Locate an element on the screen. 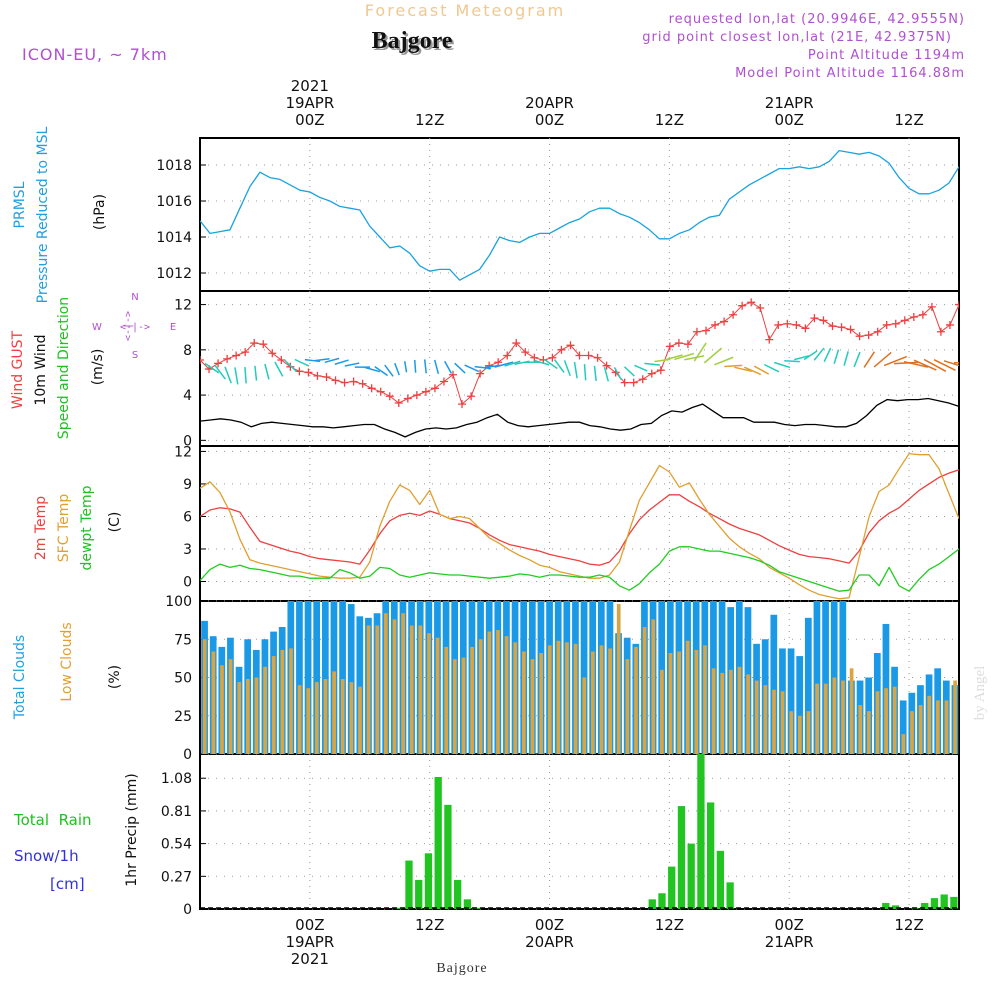 The height and width of the screenshot is (1000, 1000). wind10m-line is located at coordinates (579, 417).